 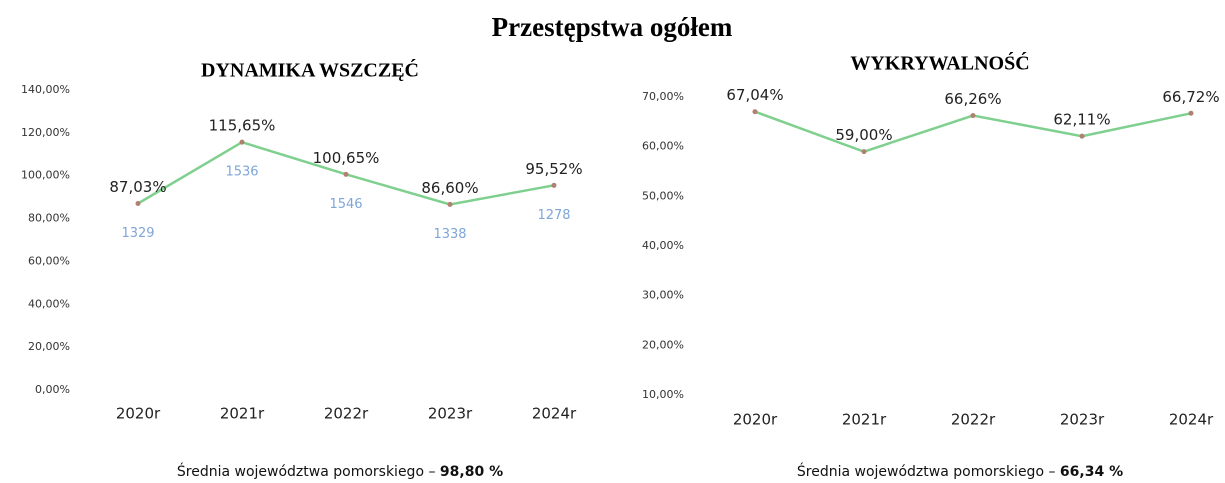 I want to click on count-label: 1278, so click(x=553, y=215).